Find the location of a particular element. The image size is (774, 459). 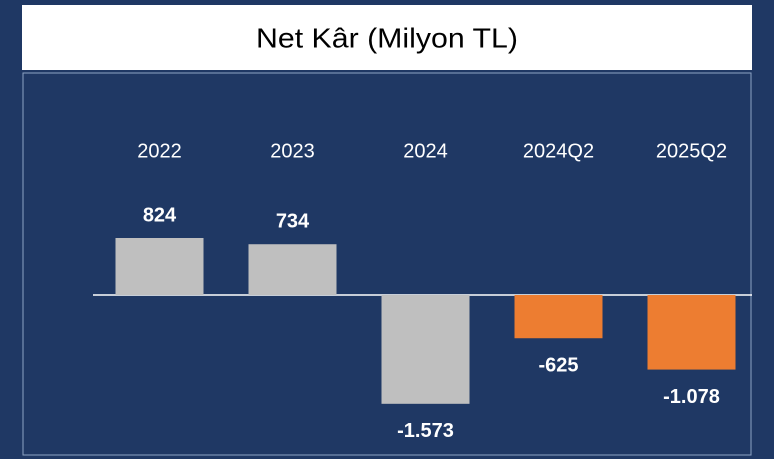

category-label: 2025Q2 is located at coordinates (691, 151).